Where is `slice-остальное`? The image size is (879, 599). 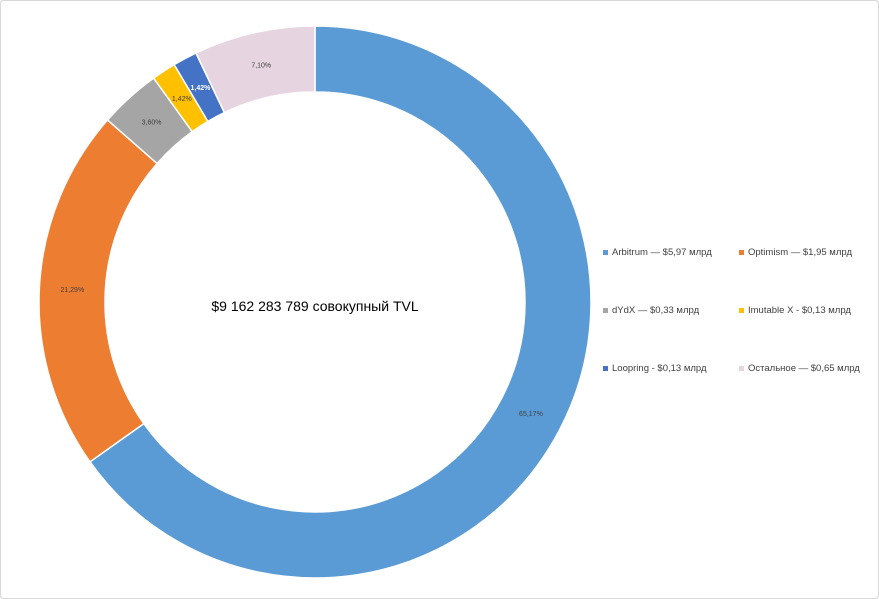
slice-остальное is located at coordinates (255, 69).